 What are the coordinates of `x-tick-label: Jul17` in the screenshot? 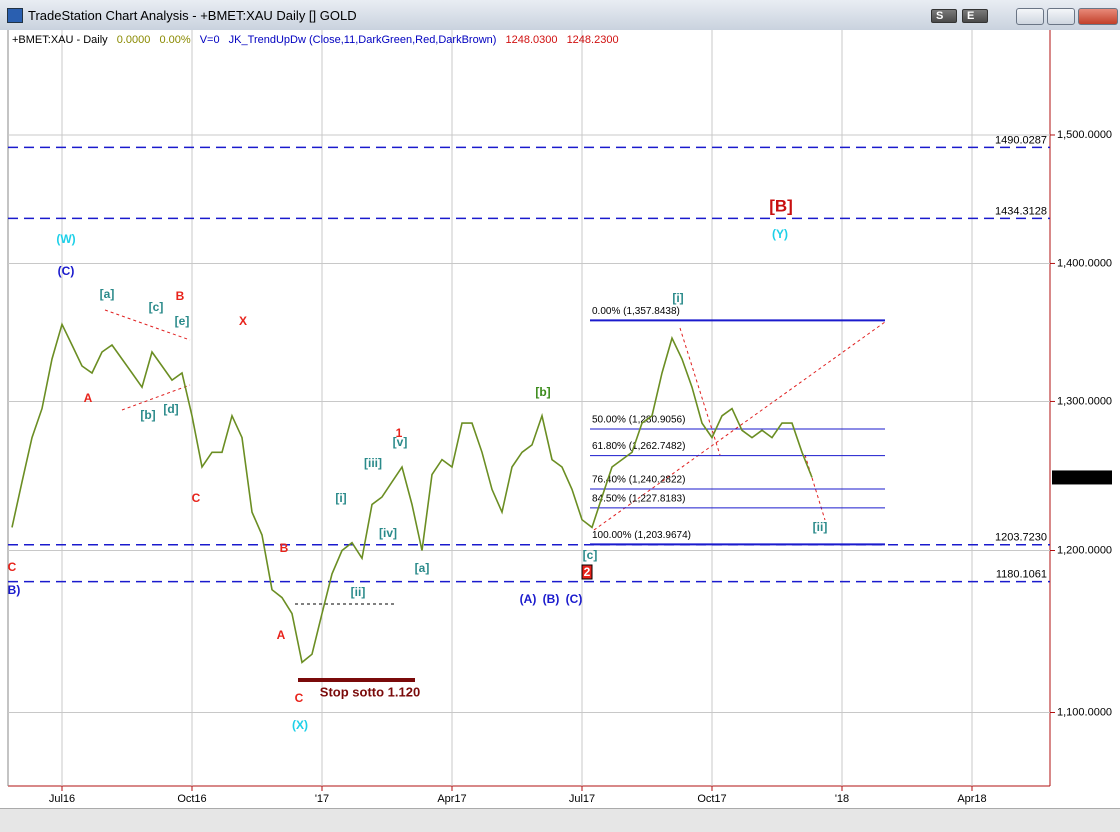 It's located at (582, 799).